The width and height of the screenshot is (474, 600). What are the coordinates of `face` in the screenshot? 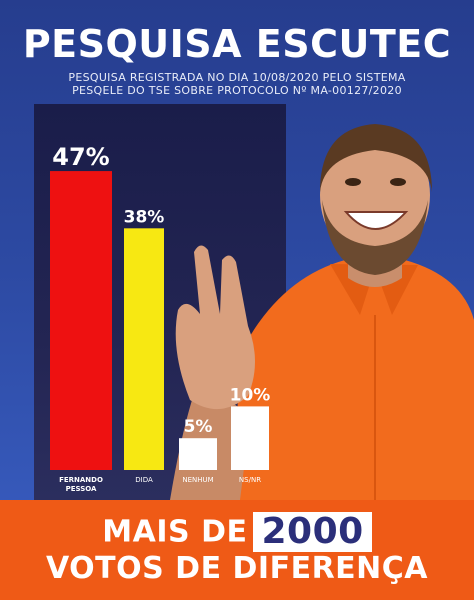 It's located at (375, 195).